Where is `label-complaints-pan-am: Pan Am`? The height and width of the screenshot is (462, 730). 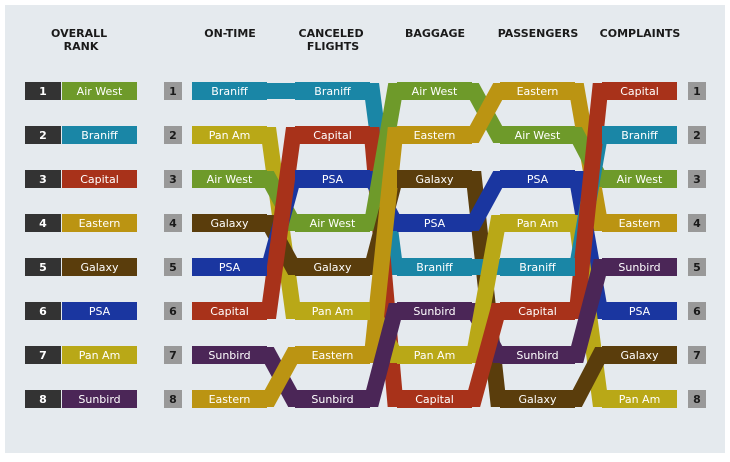 label-complaints-pan-am: Pan Am is located at coordinates (640, 399).